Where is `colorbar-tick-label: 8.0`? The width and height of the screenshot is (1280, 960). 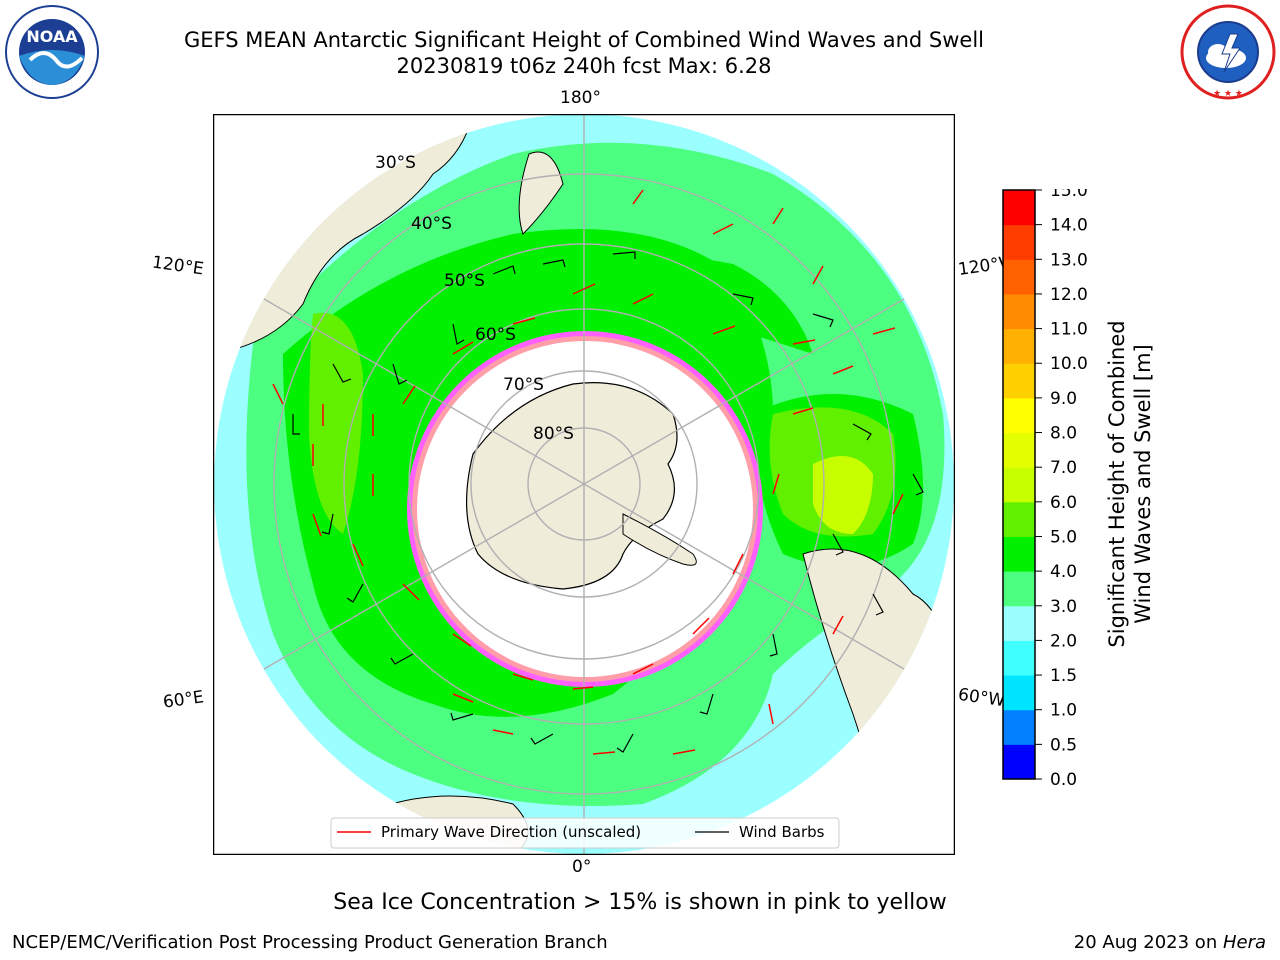
colorbar-tick-label: 8.0 is located at coordinates (1063, 434).